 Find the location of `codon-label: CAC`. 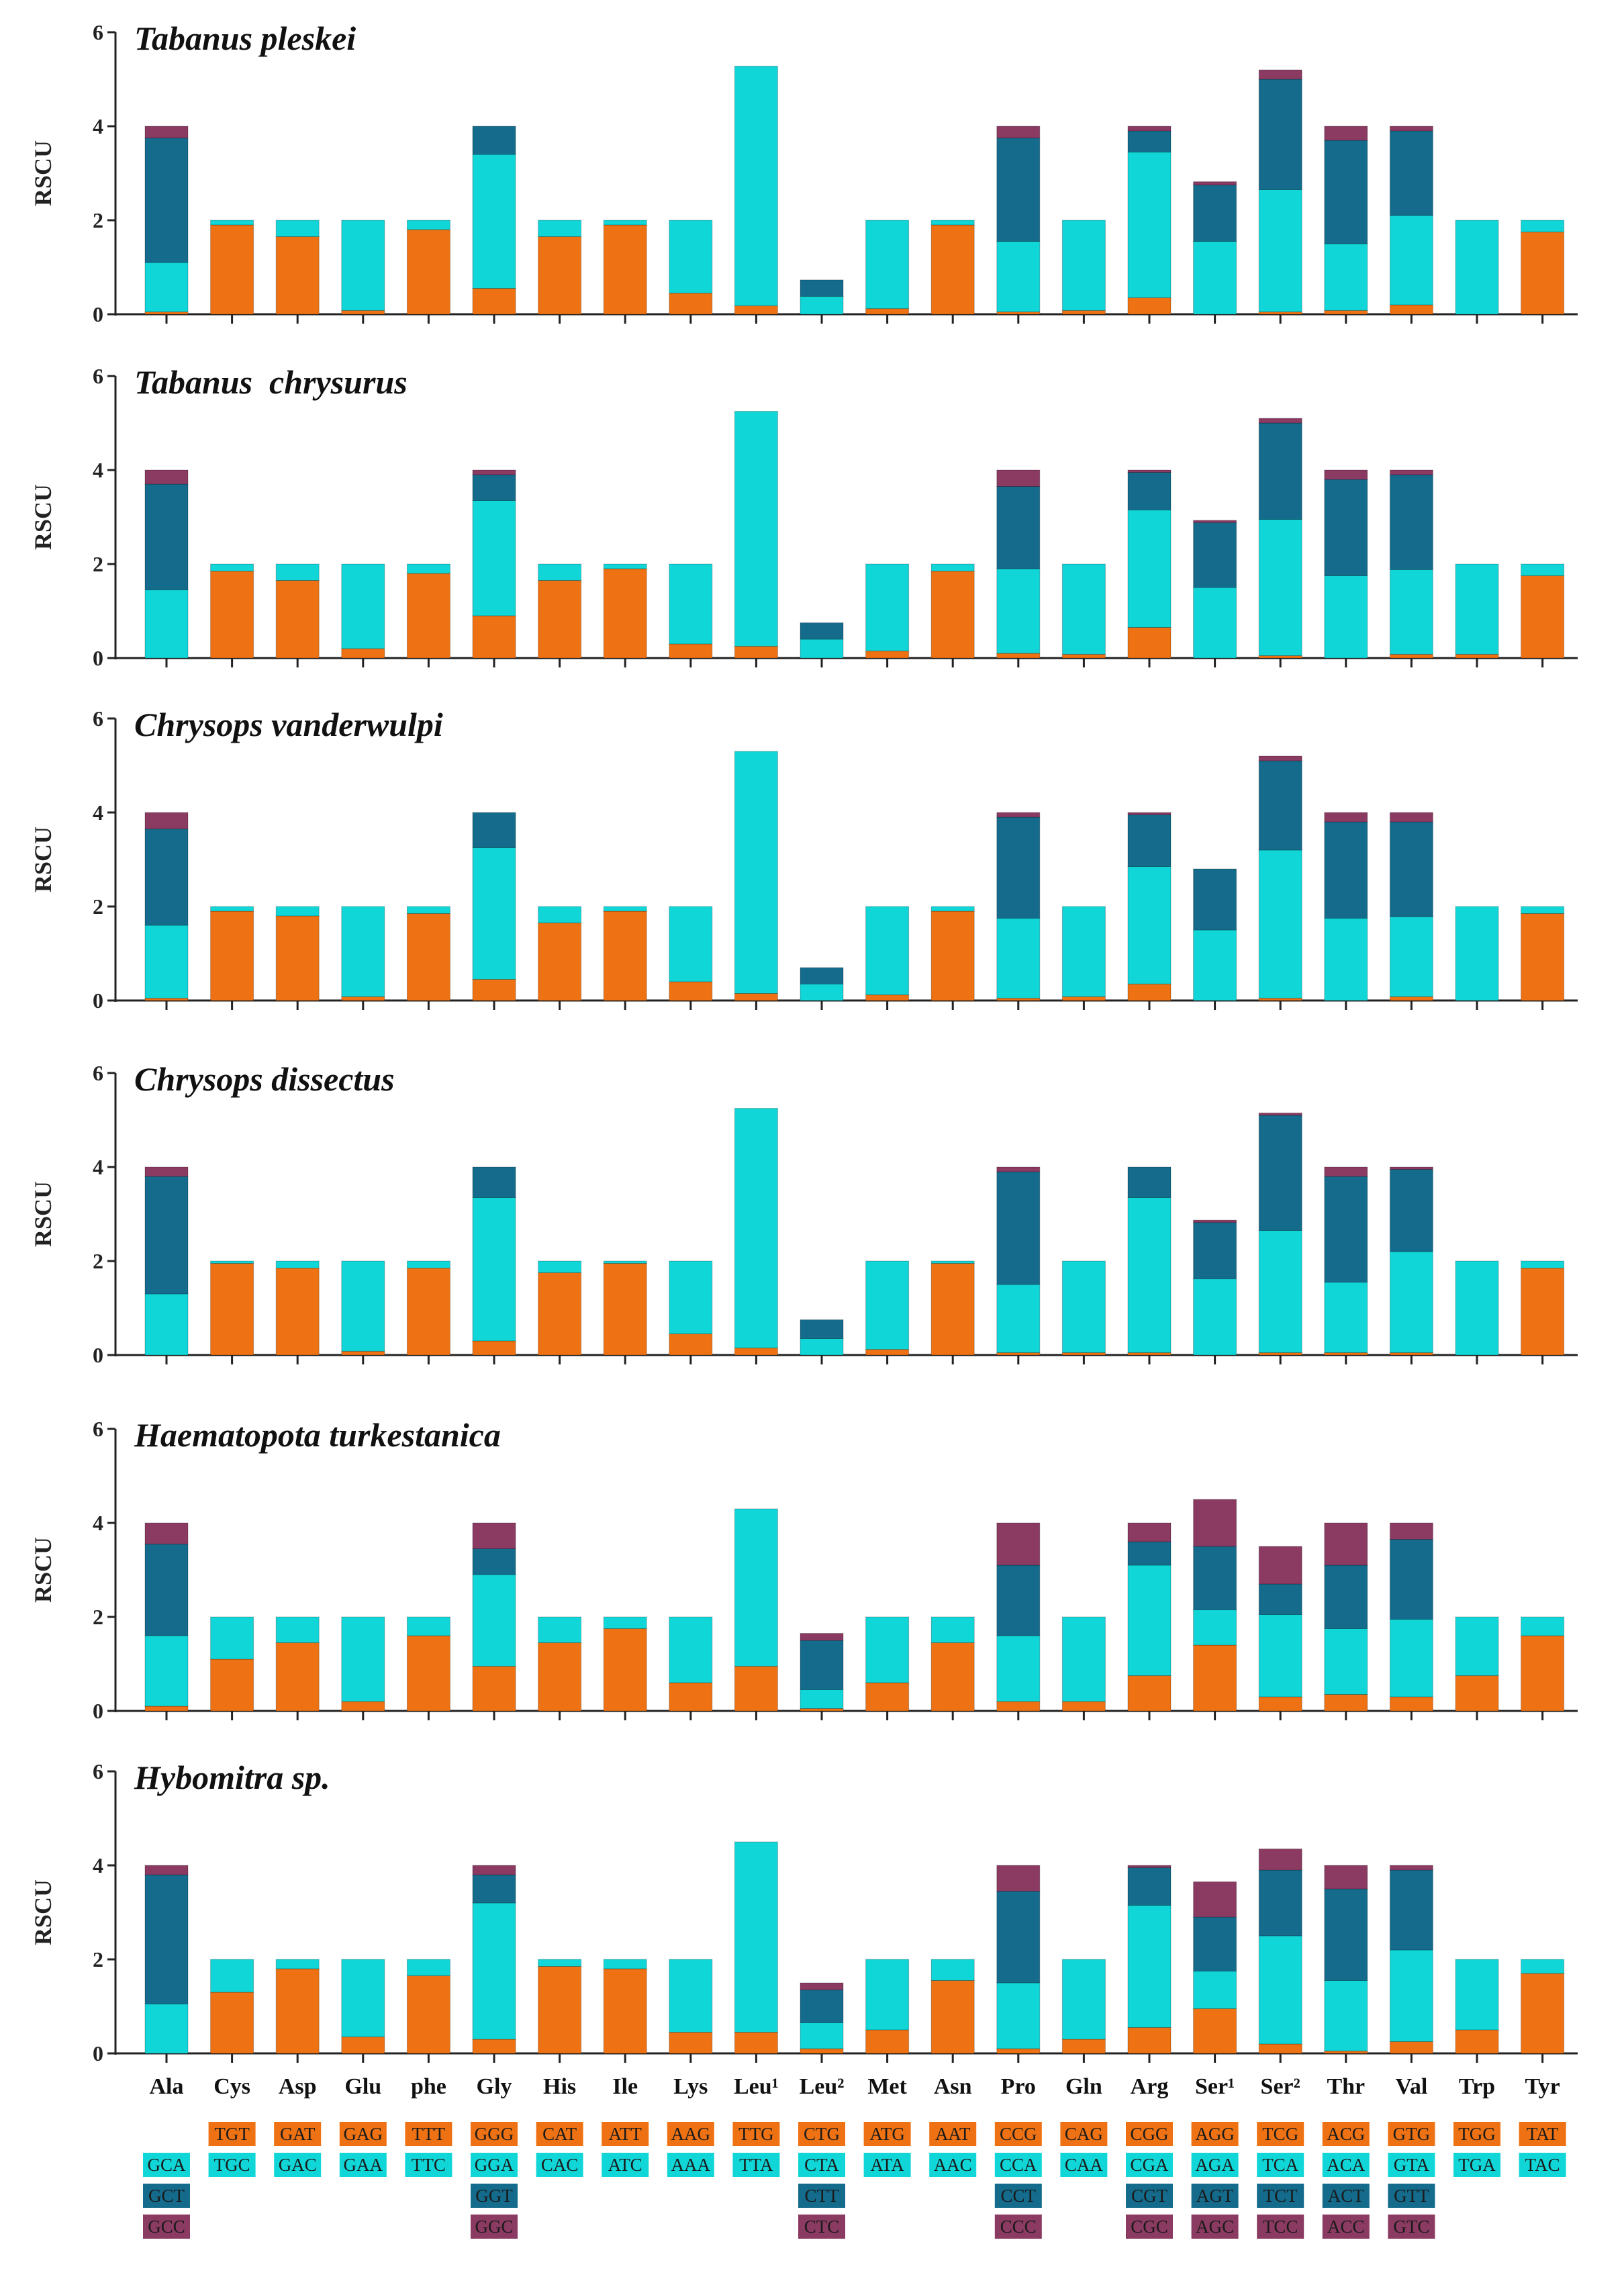

codon-label: CAC is located at coordinates (560, 2165).